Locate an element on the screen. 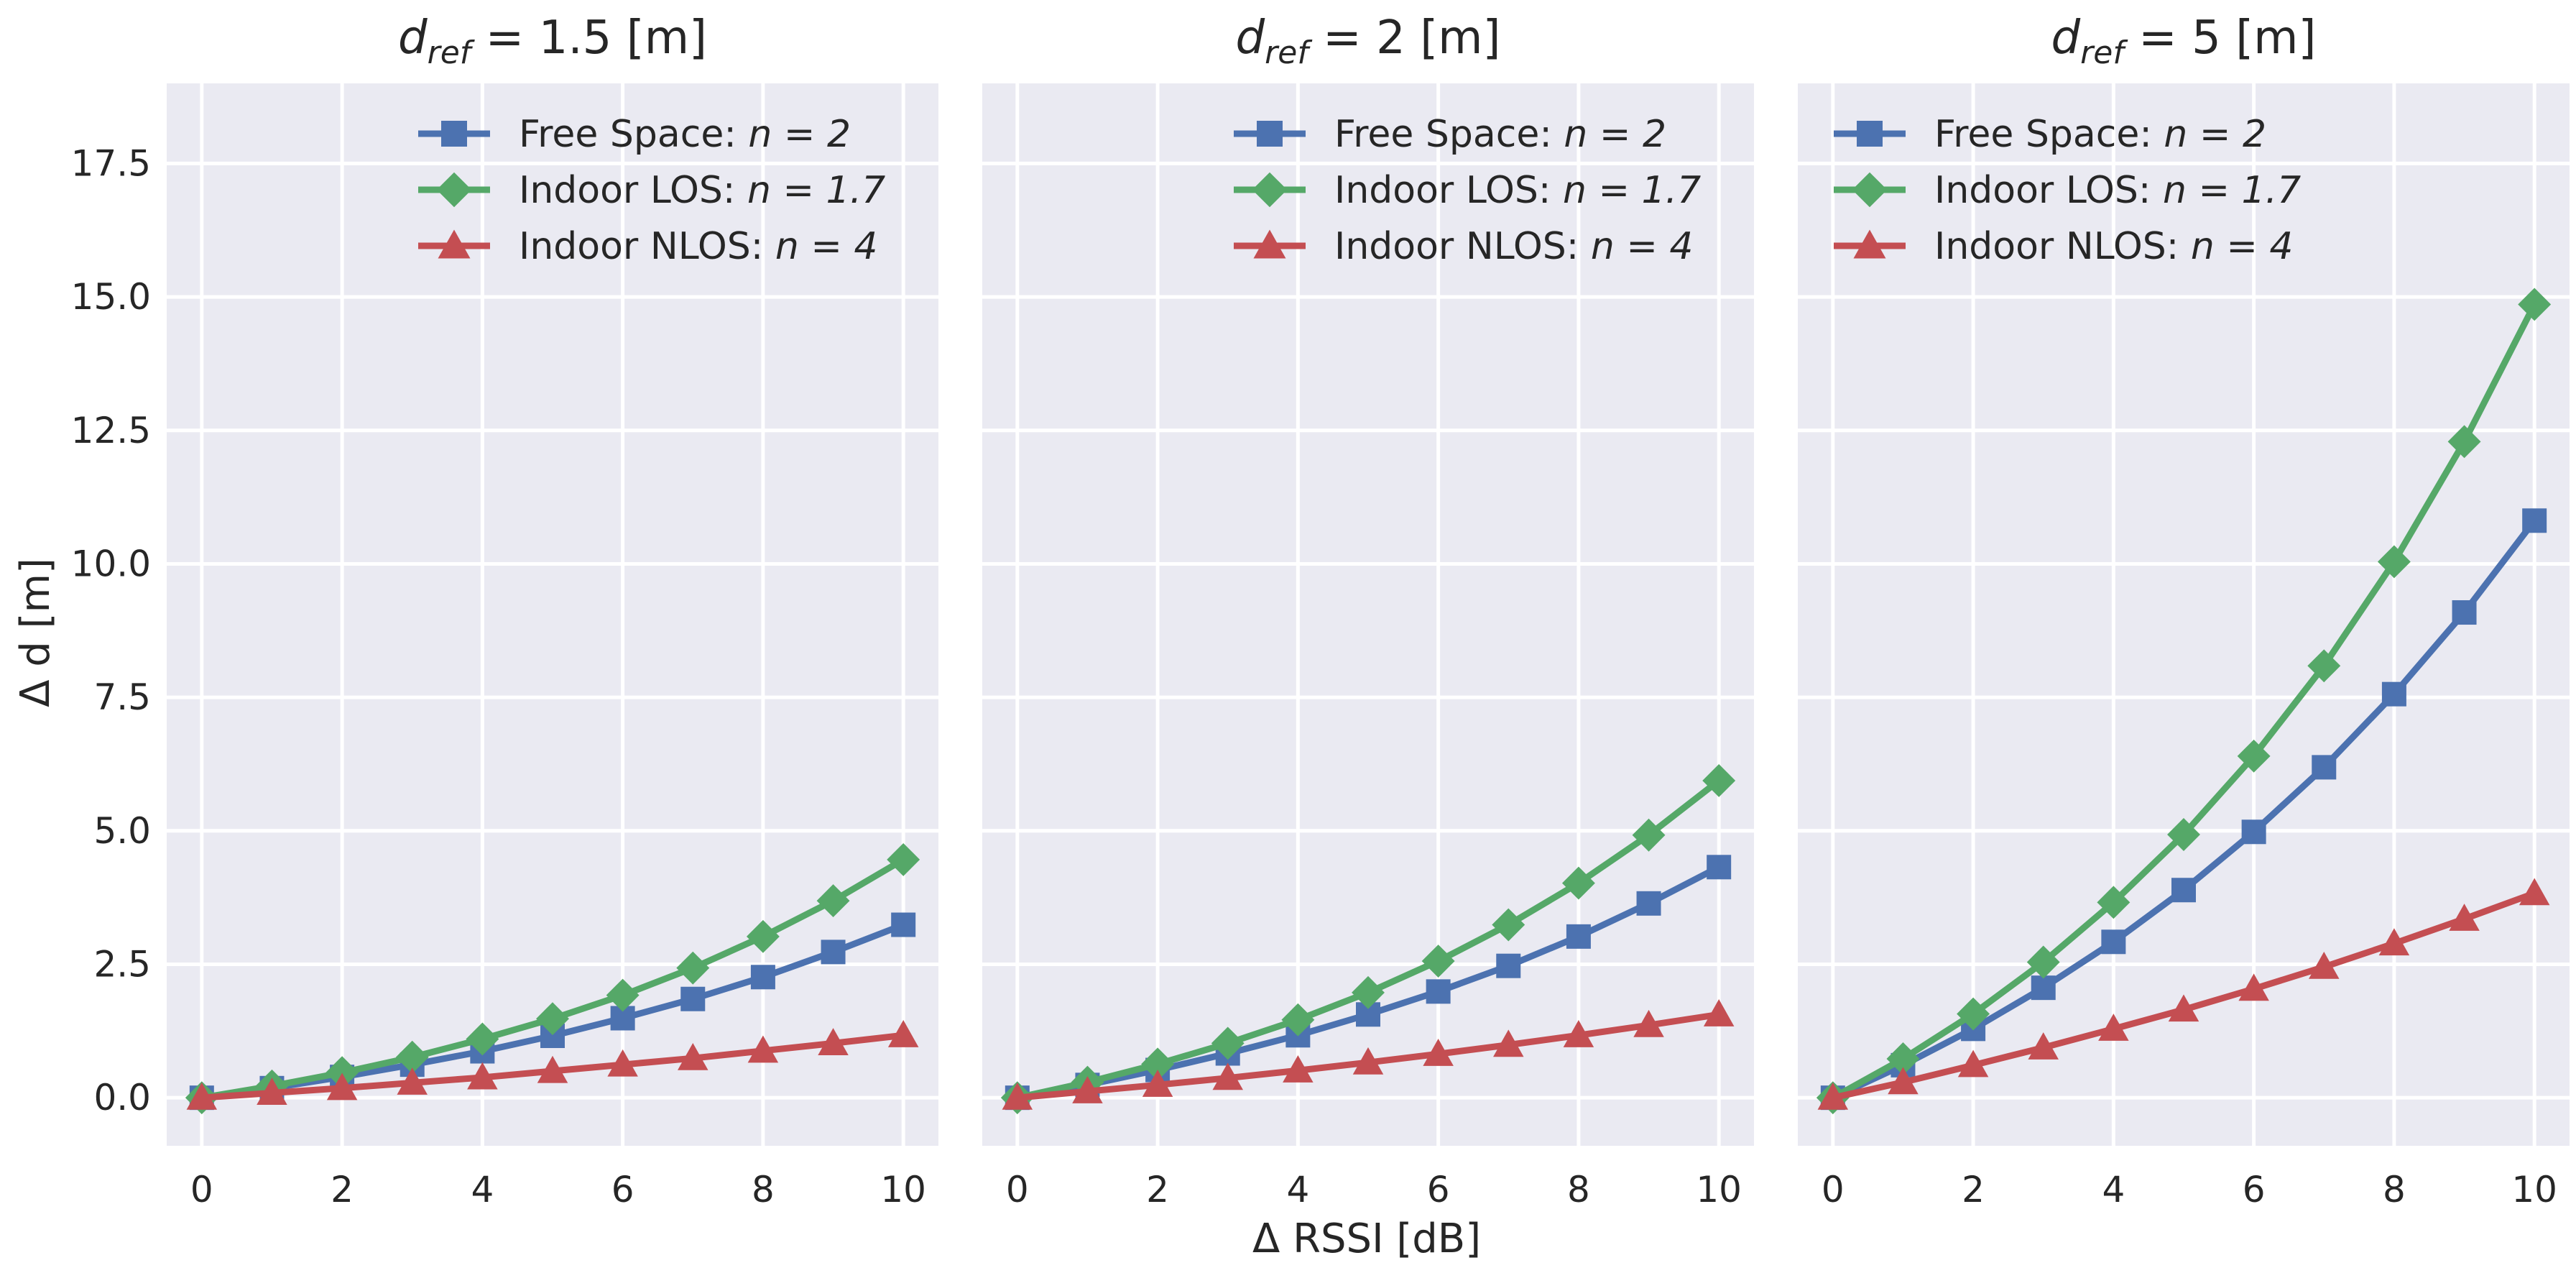  y-tick-label: 7.5 is located at coordinates (122, 697).